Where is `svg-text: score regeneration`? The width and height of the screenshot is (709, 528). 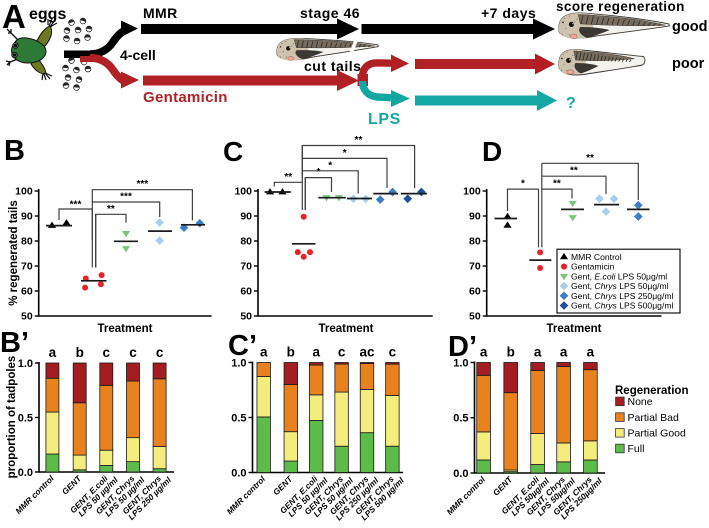
svg-text: score regeneration is located at coordinates (620, 7).